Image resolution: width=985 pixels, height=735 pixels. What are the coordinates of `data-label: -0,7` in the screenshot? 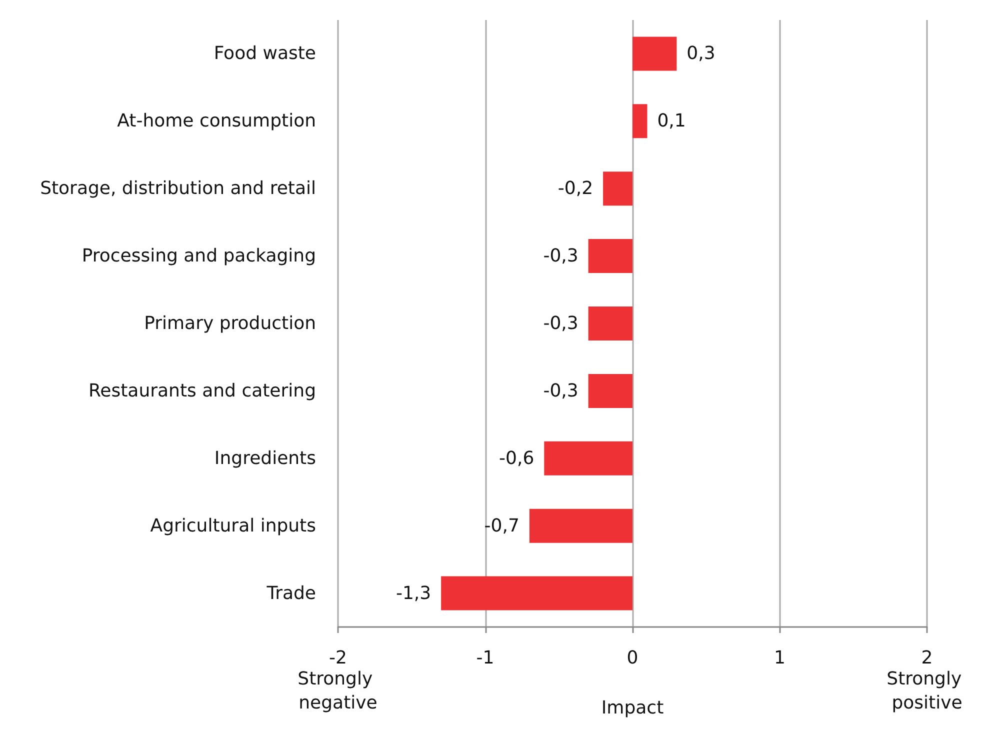 It's located at (502, 525).